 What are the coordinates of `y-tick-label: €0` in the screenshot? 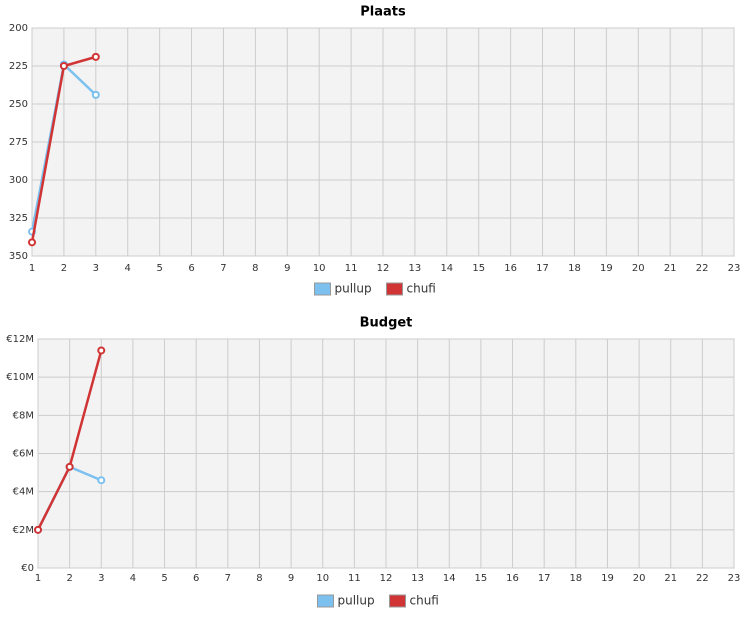 It's located at (27, 568).